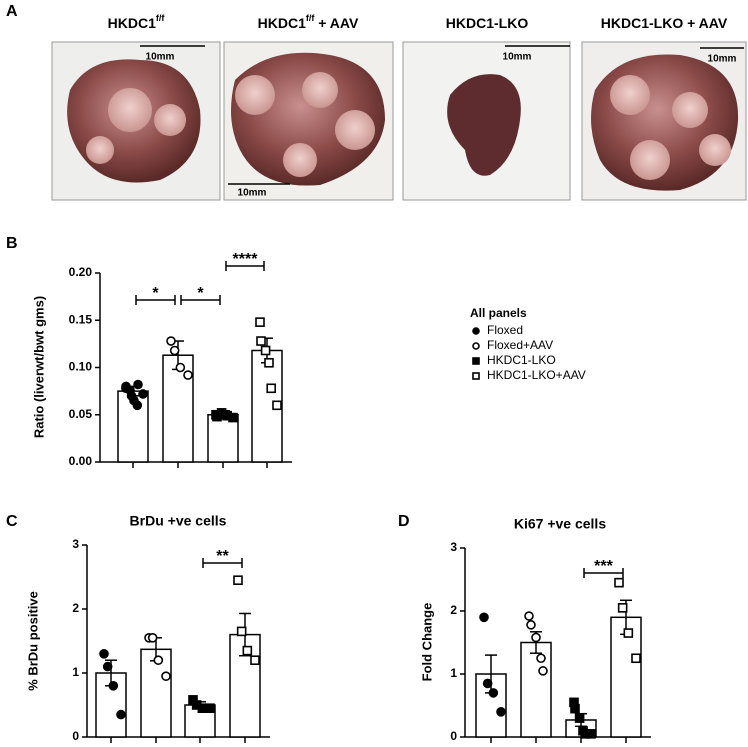  What do you see at coordinates (147, 628) in the screenshot?
I see `chart: BrDu +ve cells % BrDu positive 0 1 2 3 **` at bounding box center [147, 628].